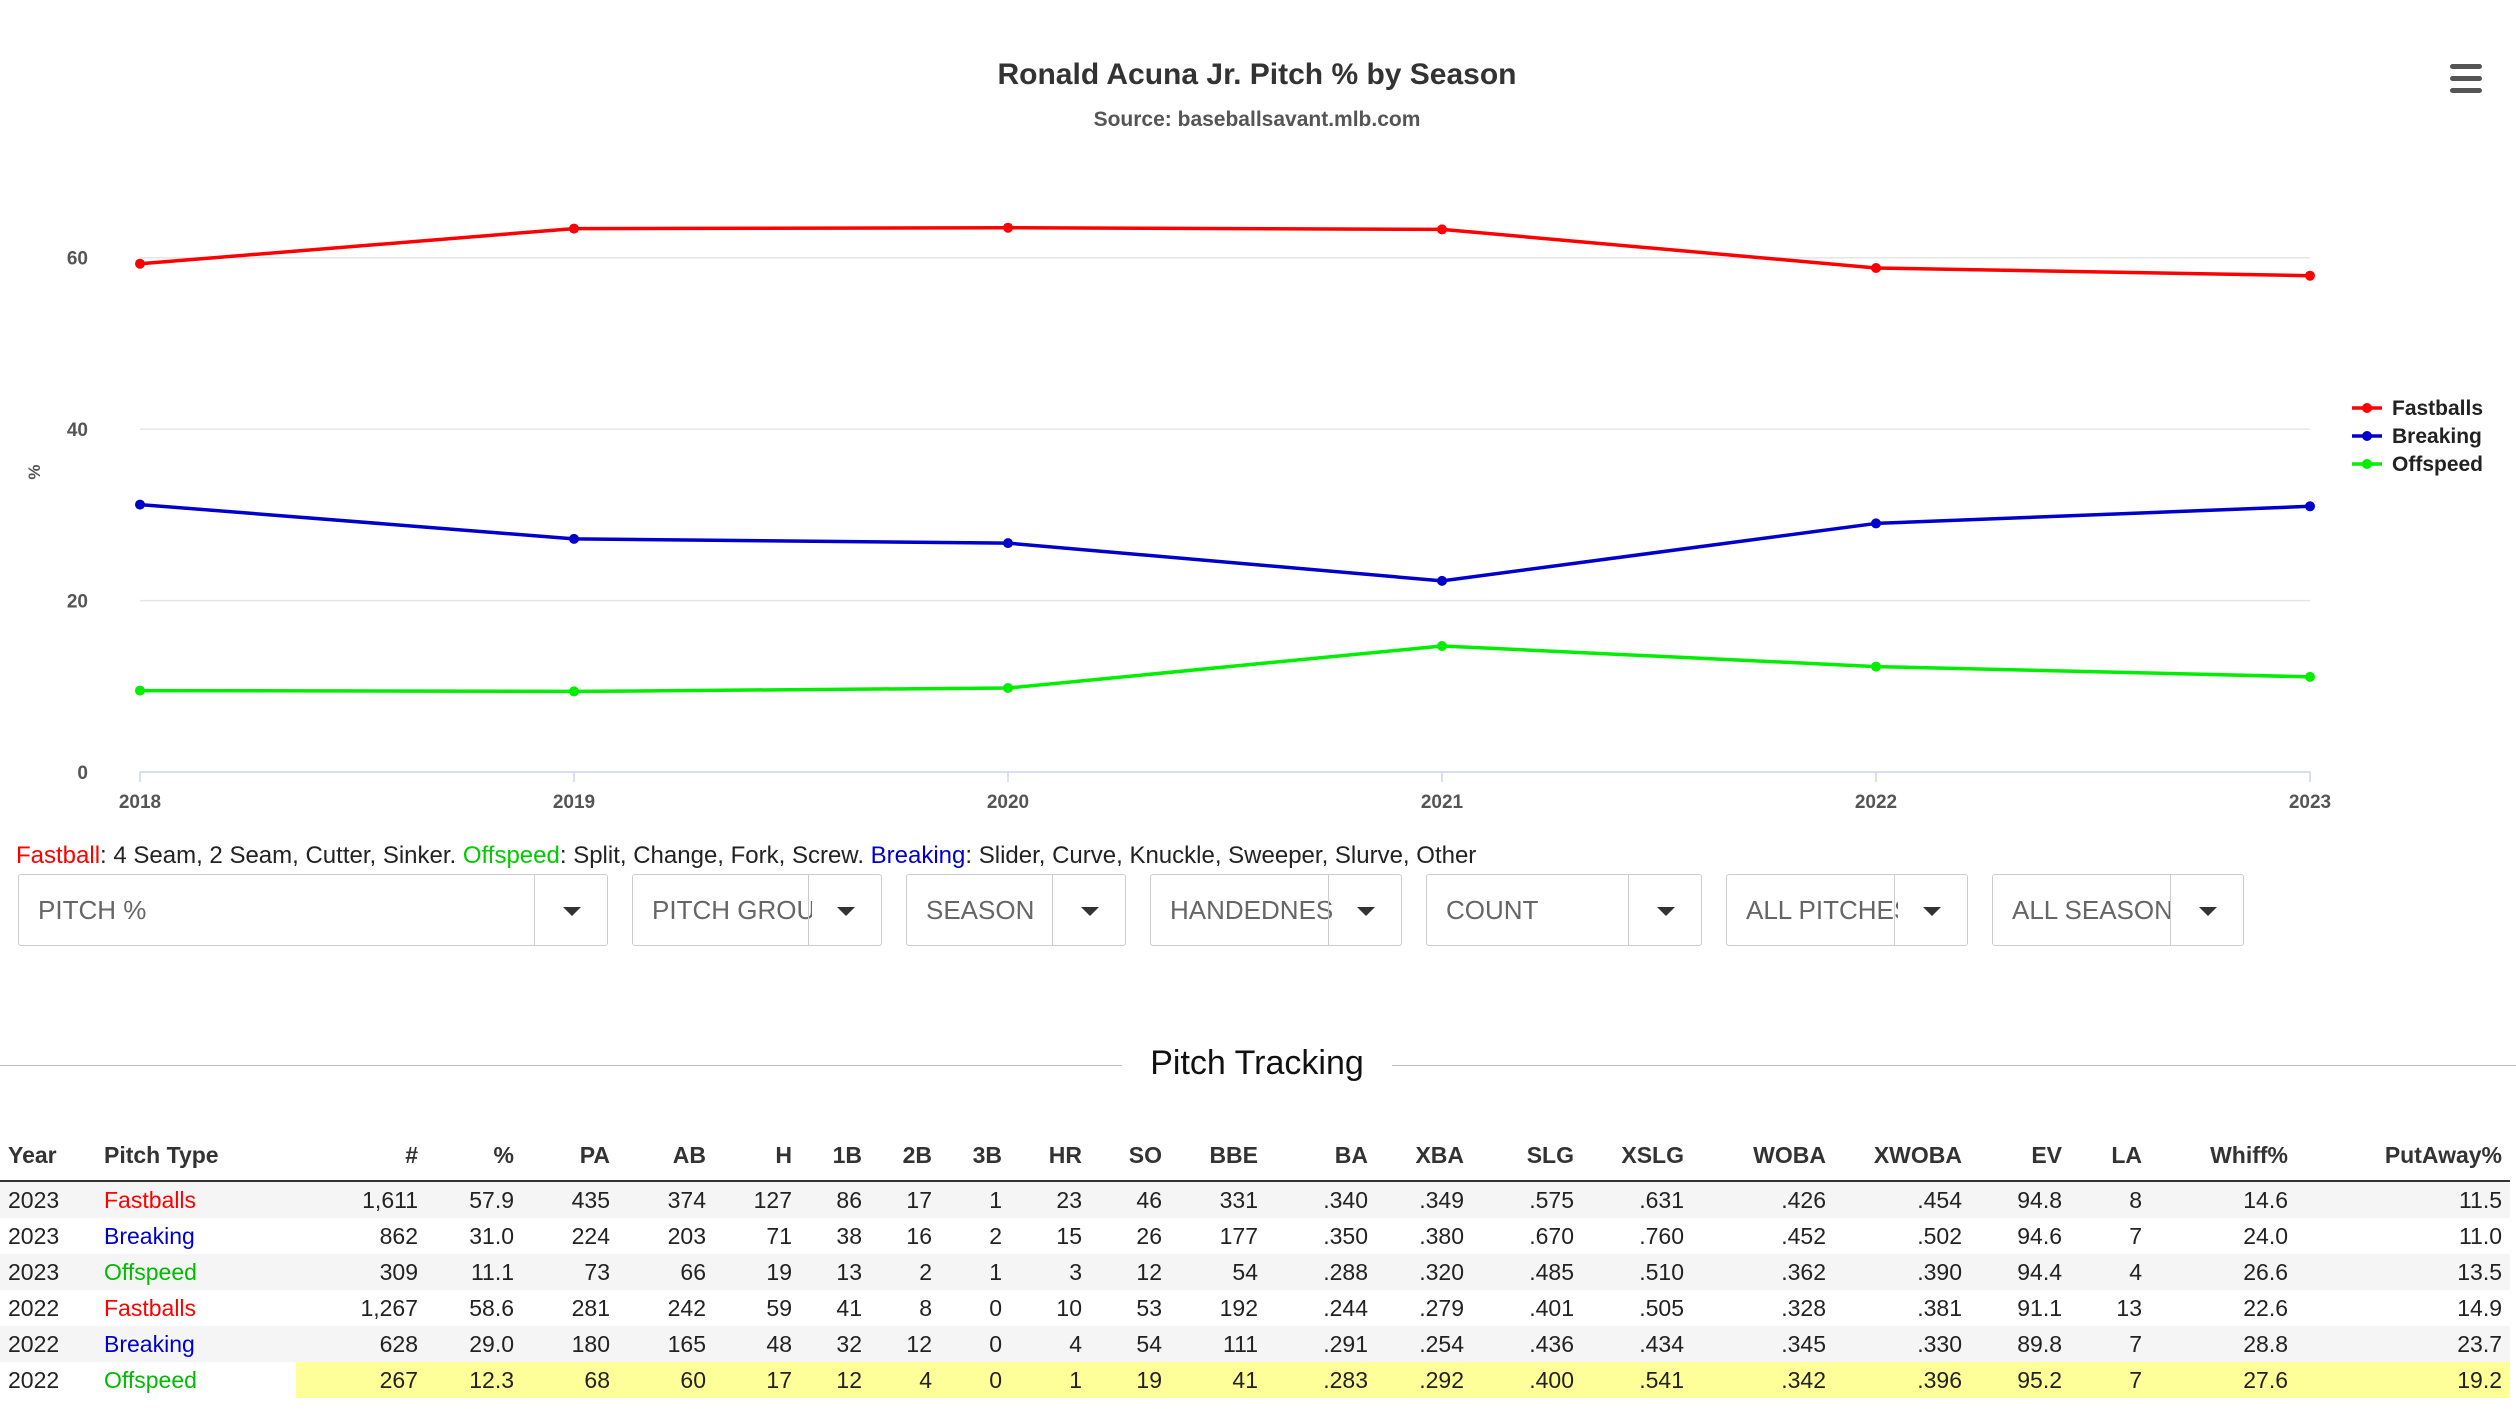  What do you see at coordinates (2223, 1156) in the screenshot?
I see `column-header: Whiff%` at bounding box center [2223, 1156].